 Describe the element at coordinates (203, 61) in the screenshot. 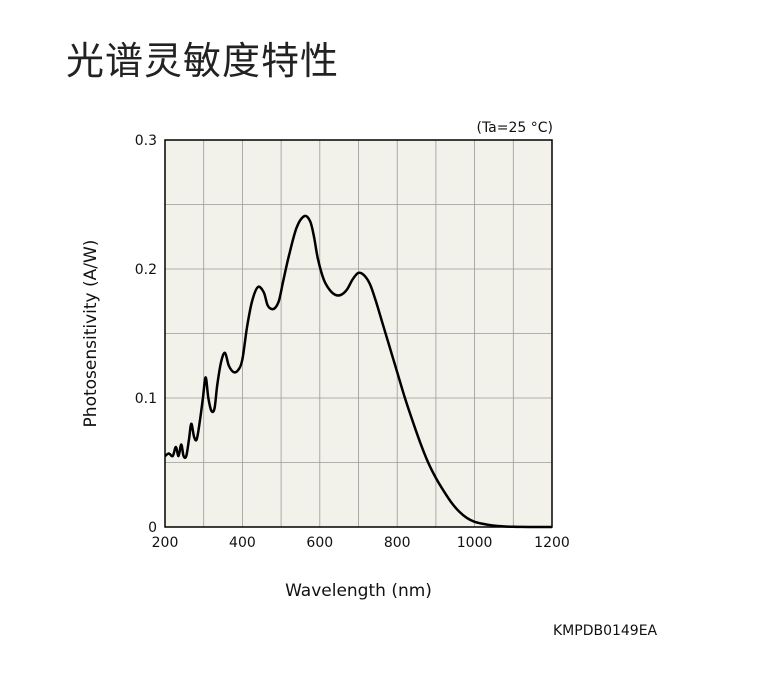

I see `page-title: 光谱灵敏度特性` at that location.